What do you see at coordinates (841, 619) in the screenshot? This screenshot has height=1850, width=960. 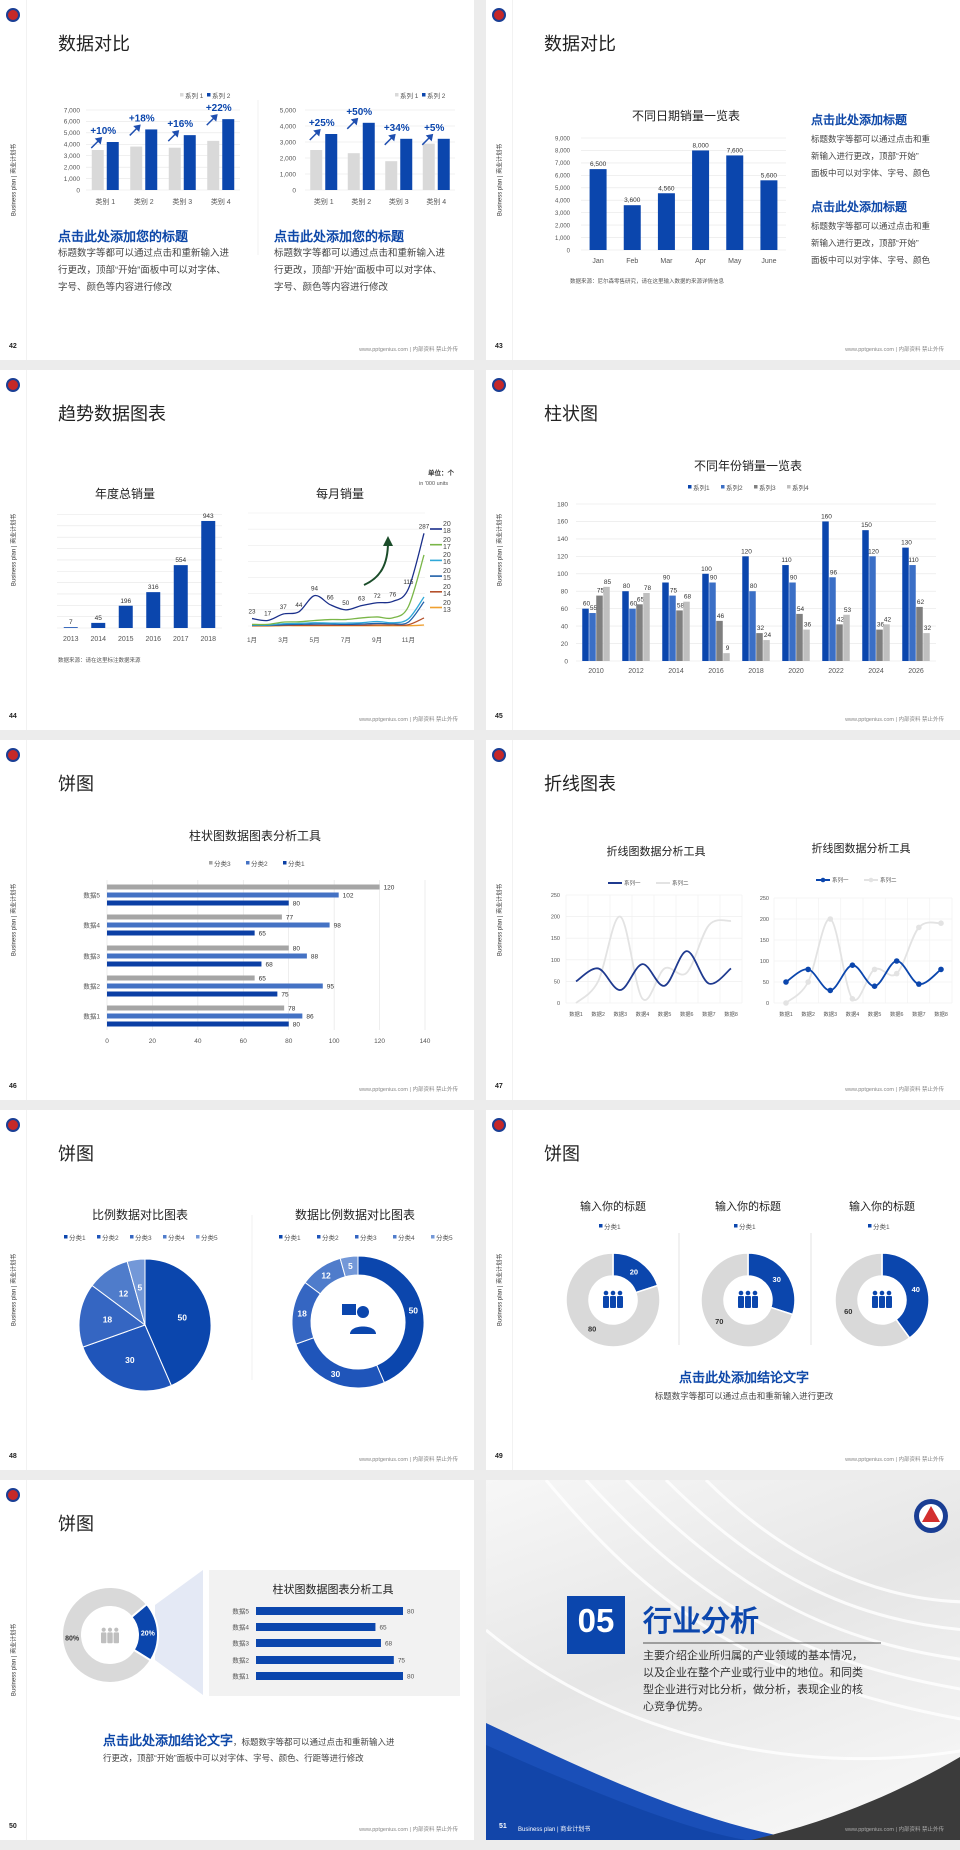 I see `data-label: 42` at bounding box center [841, 619].